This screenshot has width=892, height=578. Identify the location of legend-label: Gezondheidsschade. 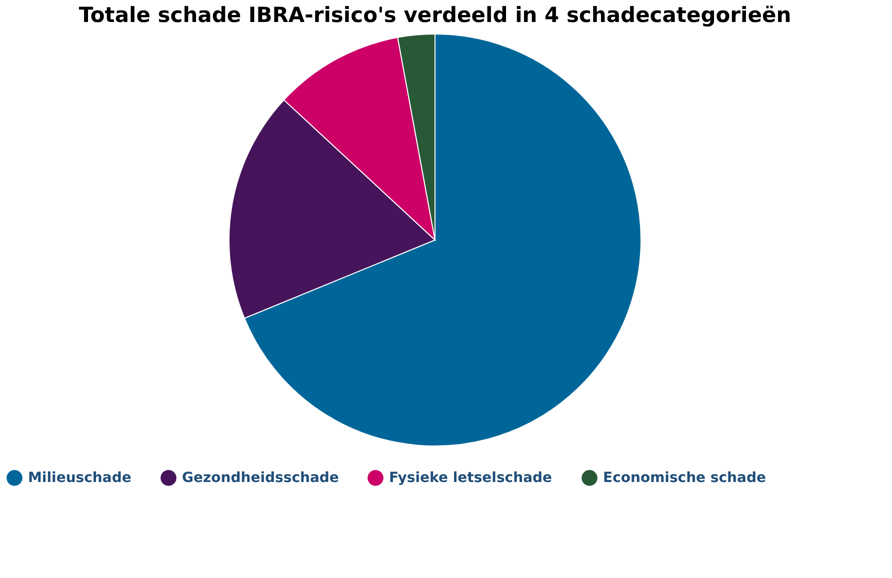
(260, 478).